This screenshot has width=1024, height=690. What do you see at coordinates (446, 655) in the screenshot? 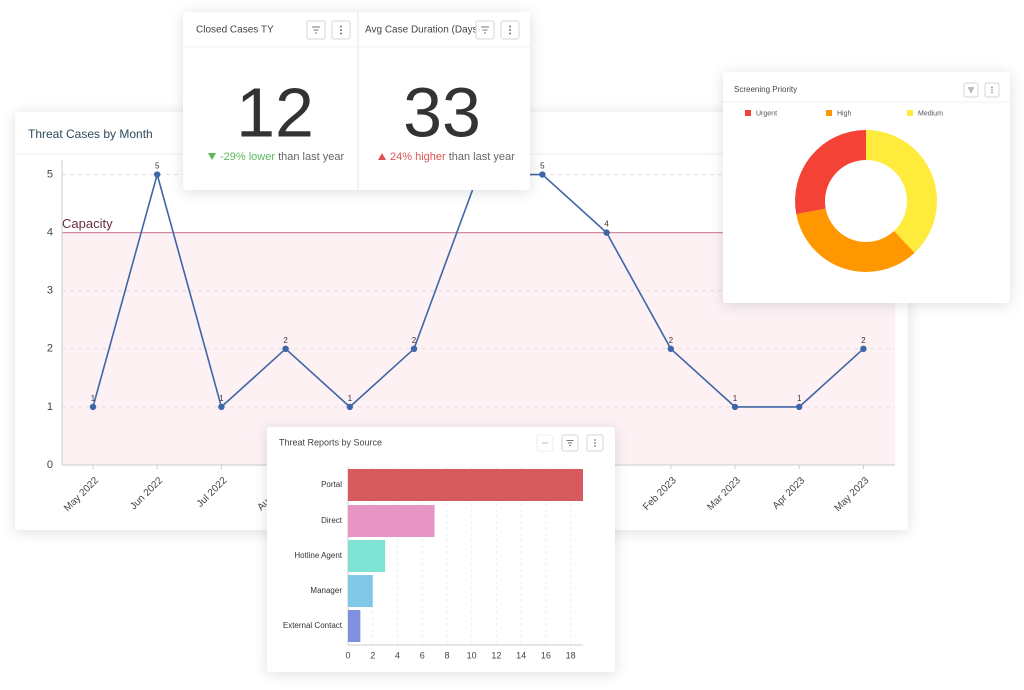
I see `x-tick-label: 8` at bounding box center [446, 655].